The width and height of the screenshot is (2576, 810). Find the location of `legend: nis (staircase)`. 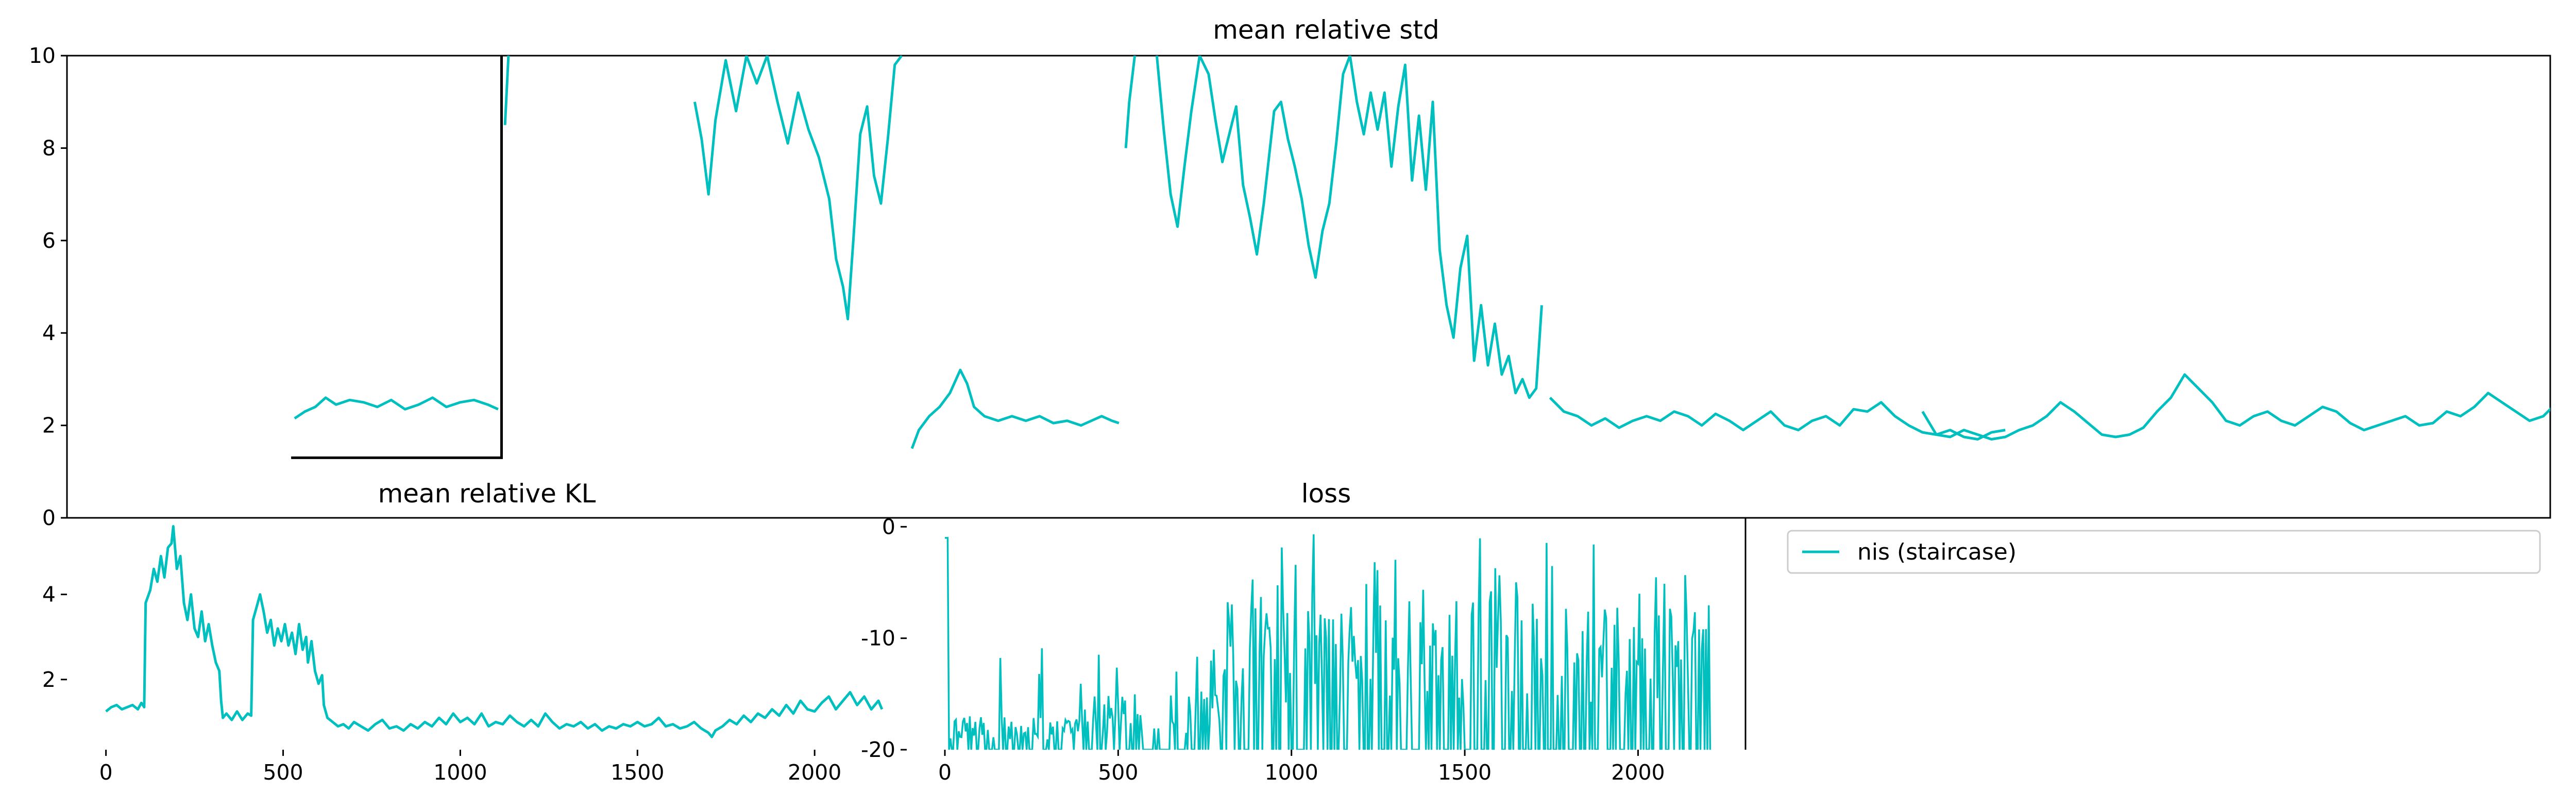

legend: nis (staircase) is located at coordinates (2164, 552).